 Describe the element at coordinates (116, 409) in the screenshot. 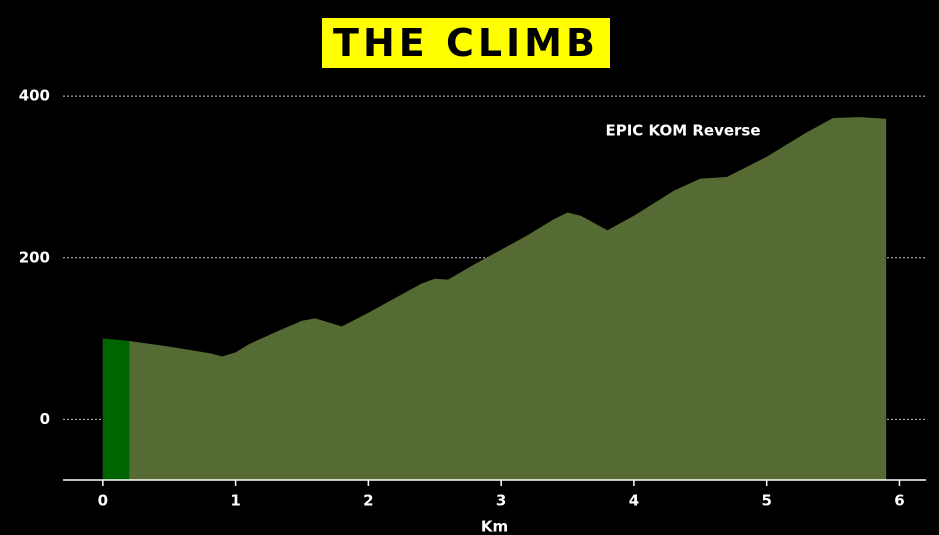

I see `area` at that location.